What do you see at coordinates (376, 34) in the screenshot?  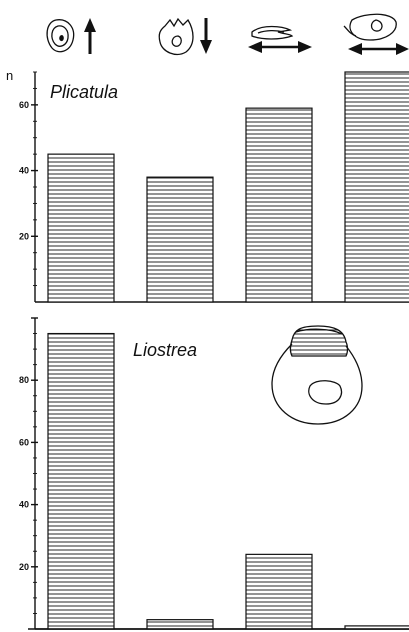 I see `shell-with-horizontal-arrow-icon` at bounding box center [376, 34].